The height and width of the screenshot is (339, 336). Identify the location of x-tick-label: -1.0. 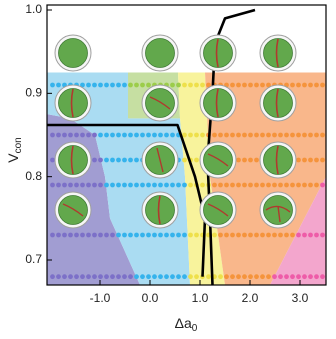
(100, 298).